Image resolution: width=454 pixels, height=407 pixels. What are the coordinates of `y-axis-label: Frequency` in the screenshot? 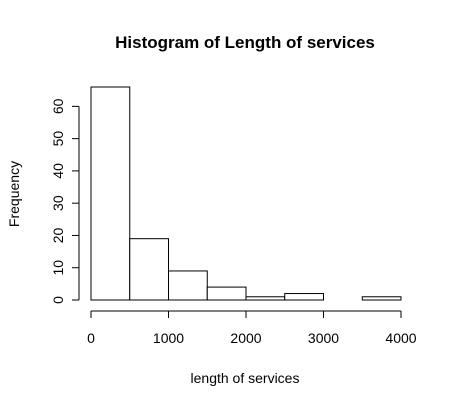 It's located at (14, 194).